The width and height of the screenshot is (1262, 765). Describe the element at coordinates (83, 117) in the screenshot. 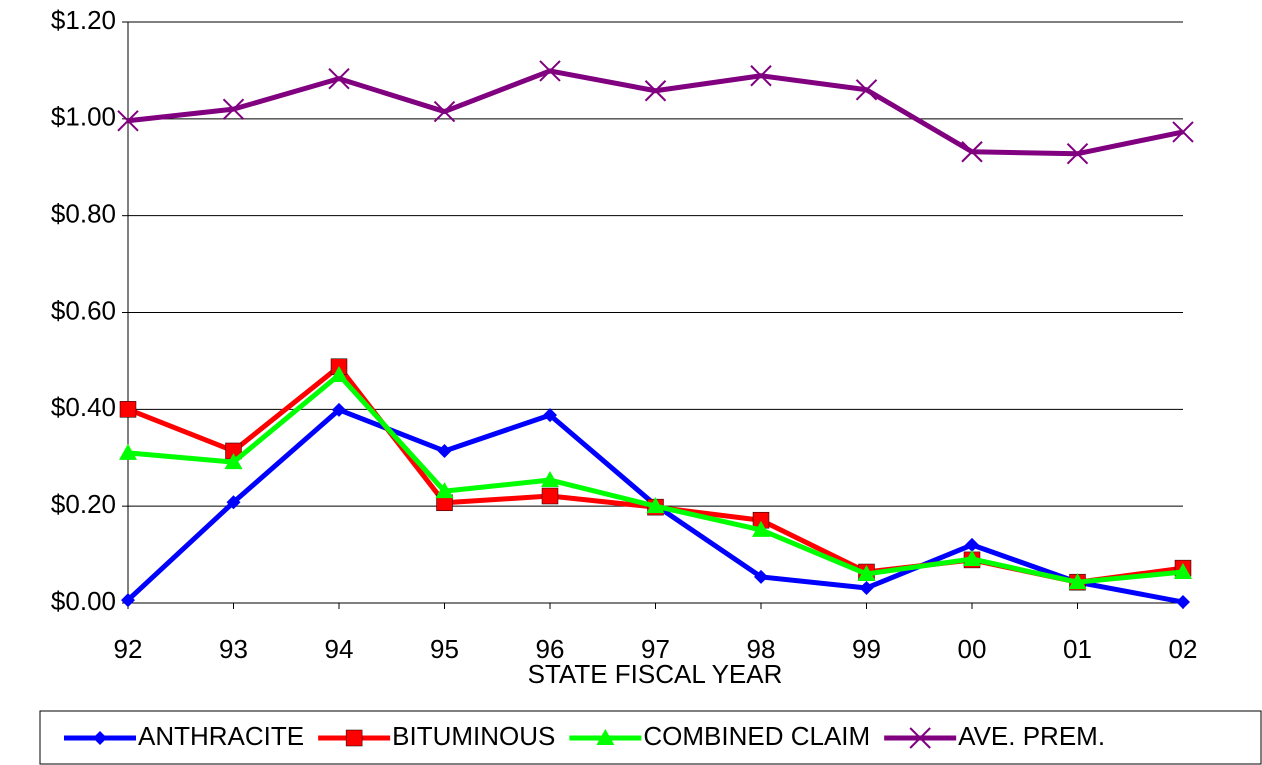

I see `y-tick-label: $1.00` at that location.